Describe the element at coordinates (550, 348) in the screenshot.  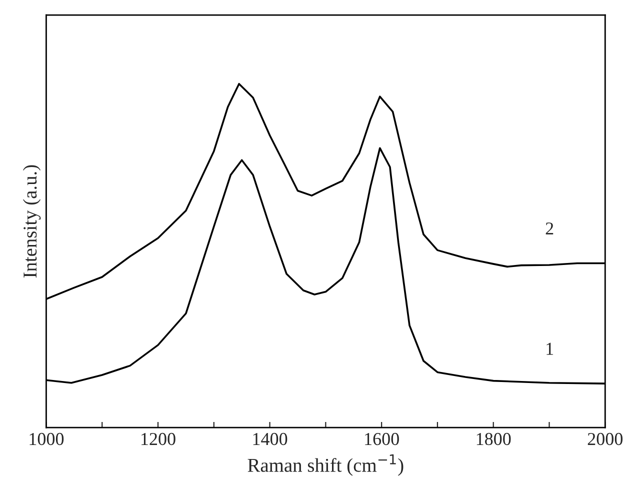
I see `series-label: 1` at that location.